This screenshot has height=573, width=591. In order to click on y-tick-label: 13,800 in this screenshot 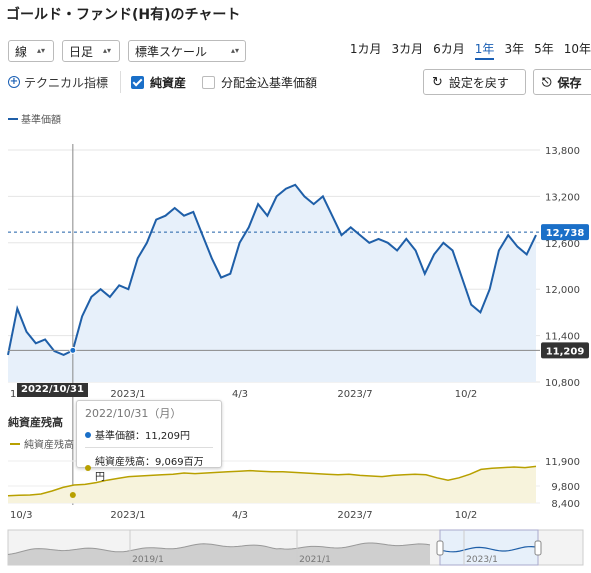, I will do `click(562, 151)`.